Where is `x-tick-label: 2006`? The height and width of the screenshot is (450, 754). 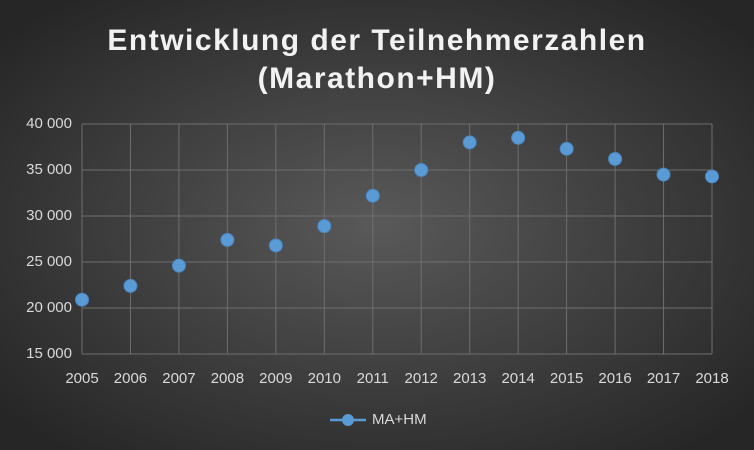 x-tick-label: 2006 is located at coordinates (130, 378).